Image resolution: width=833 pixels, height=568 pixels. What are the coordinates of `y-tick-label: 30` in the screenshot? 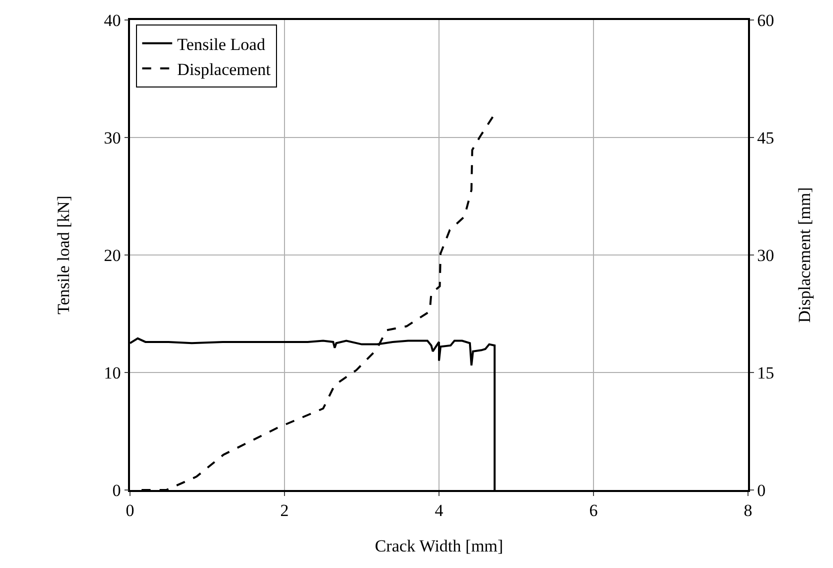 It's located at (112, 138).